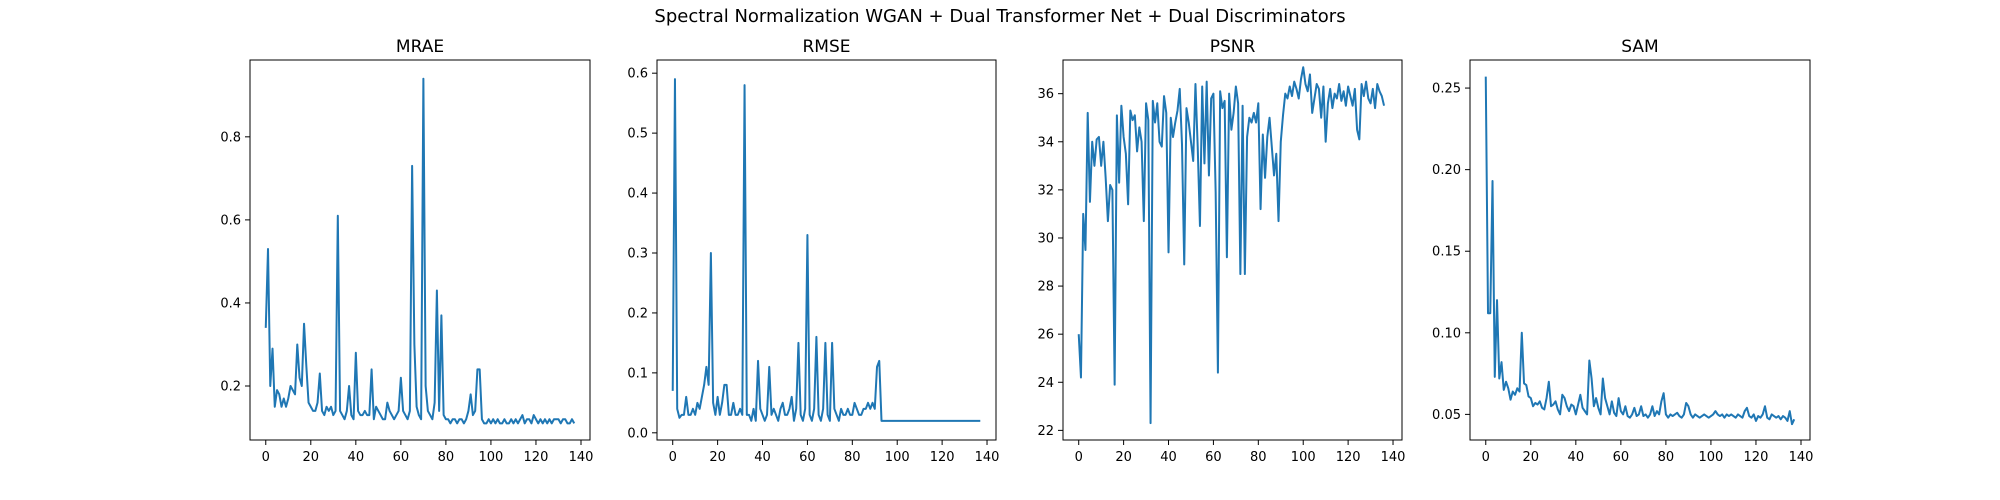  Describe the element at coordinates (1446, 415) in the screenshot. I see `y-tick-label: 0.05` at that location.